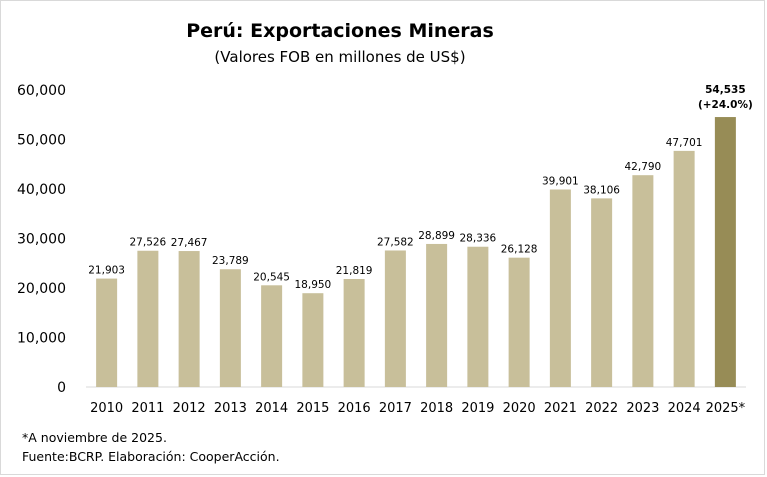 The width and height of the screenshot is (767, 477). Describe the element at coordinates (601, 408) in the screenshot. I see `x-tick-label: 2022` at that location.